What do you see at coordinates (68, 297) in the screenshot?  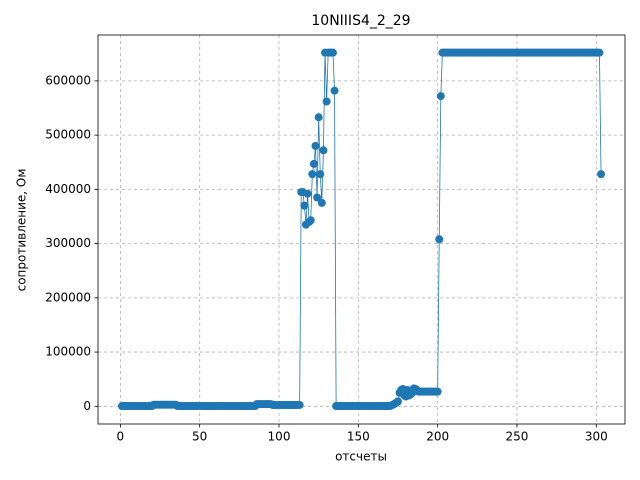 I see `y-tick-label: 200000` at bounding box center [68, 297].